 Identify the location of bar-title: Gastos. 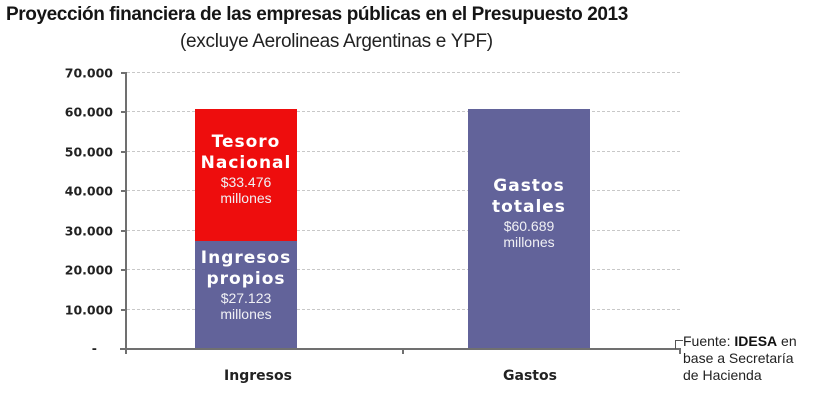
(529, 186).